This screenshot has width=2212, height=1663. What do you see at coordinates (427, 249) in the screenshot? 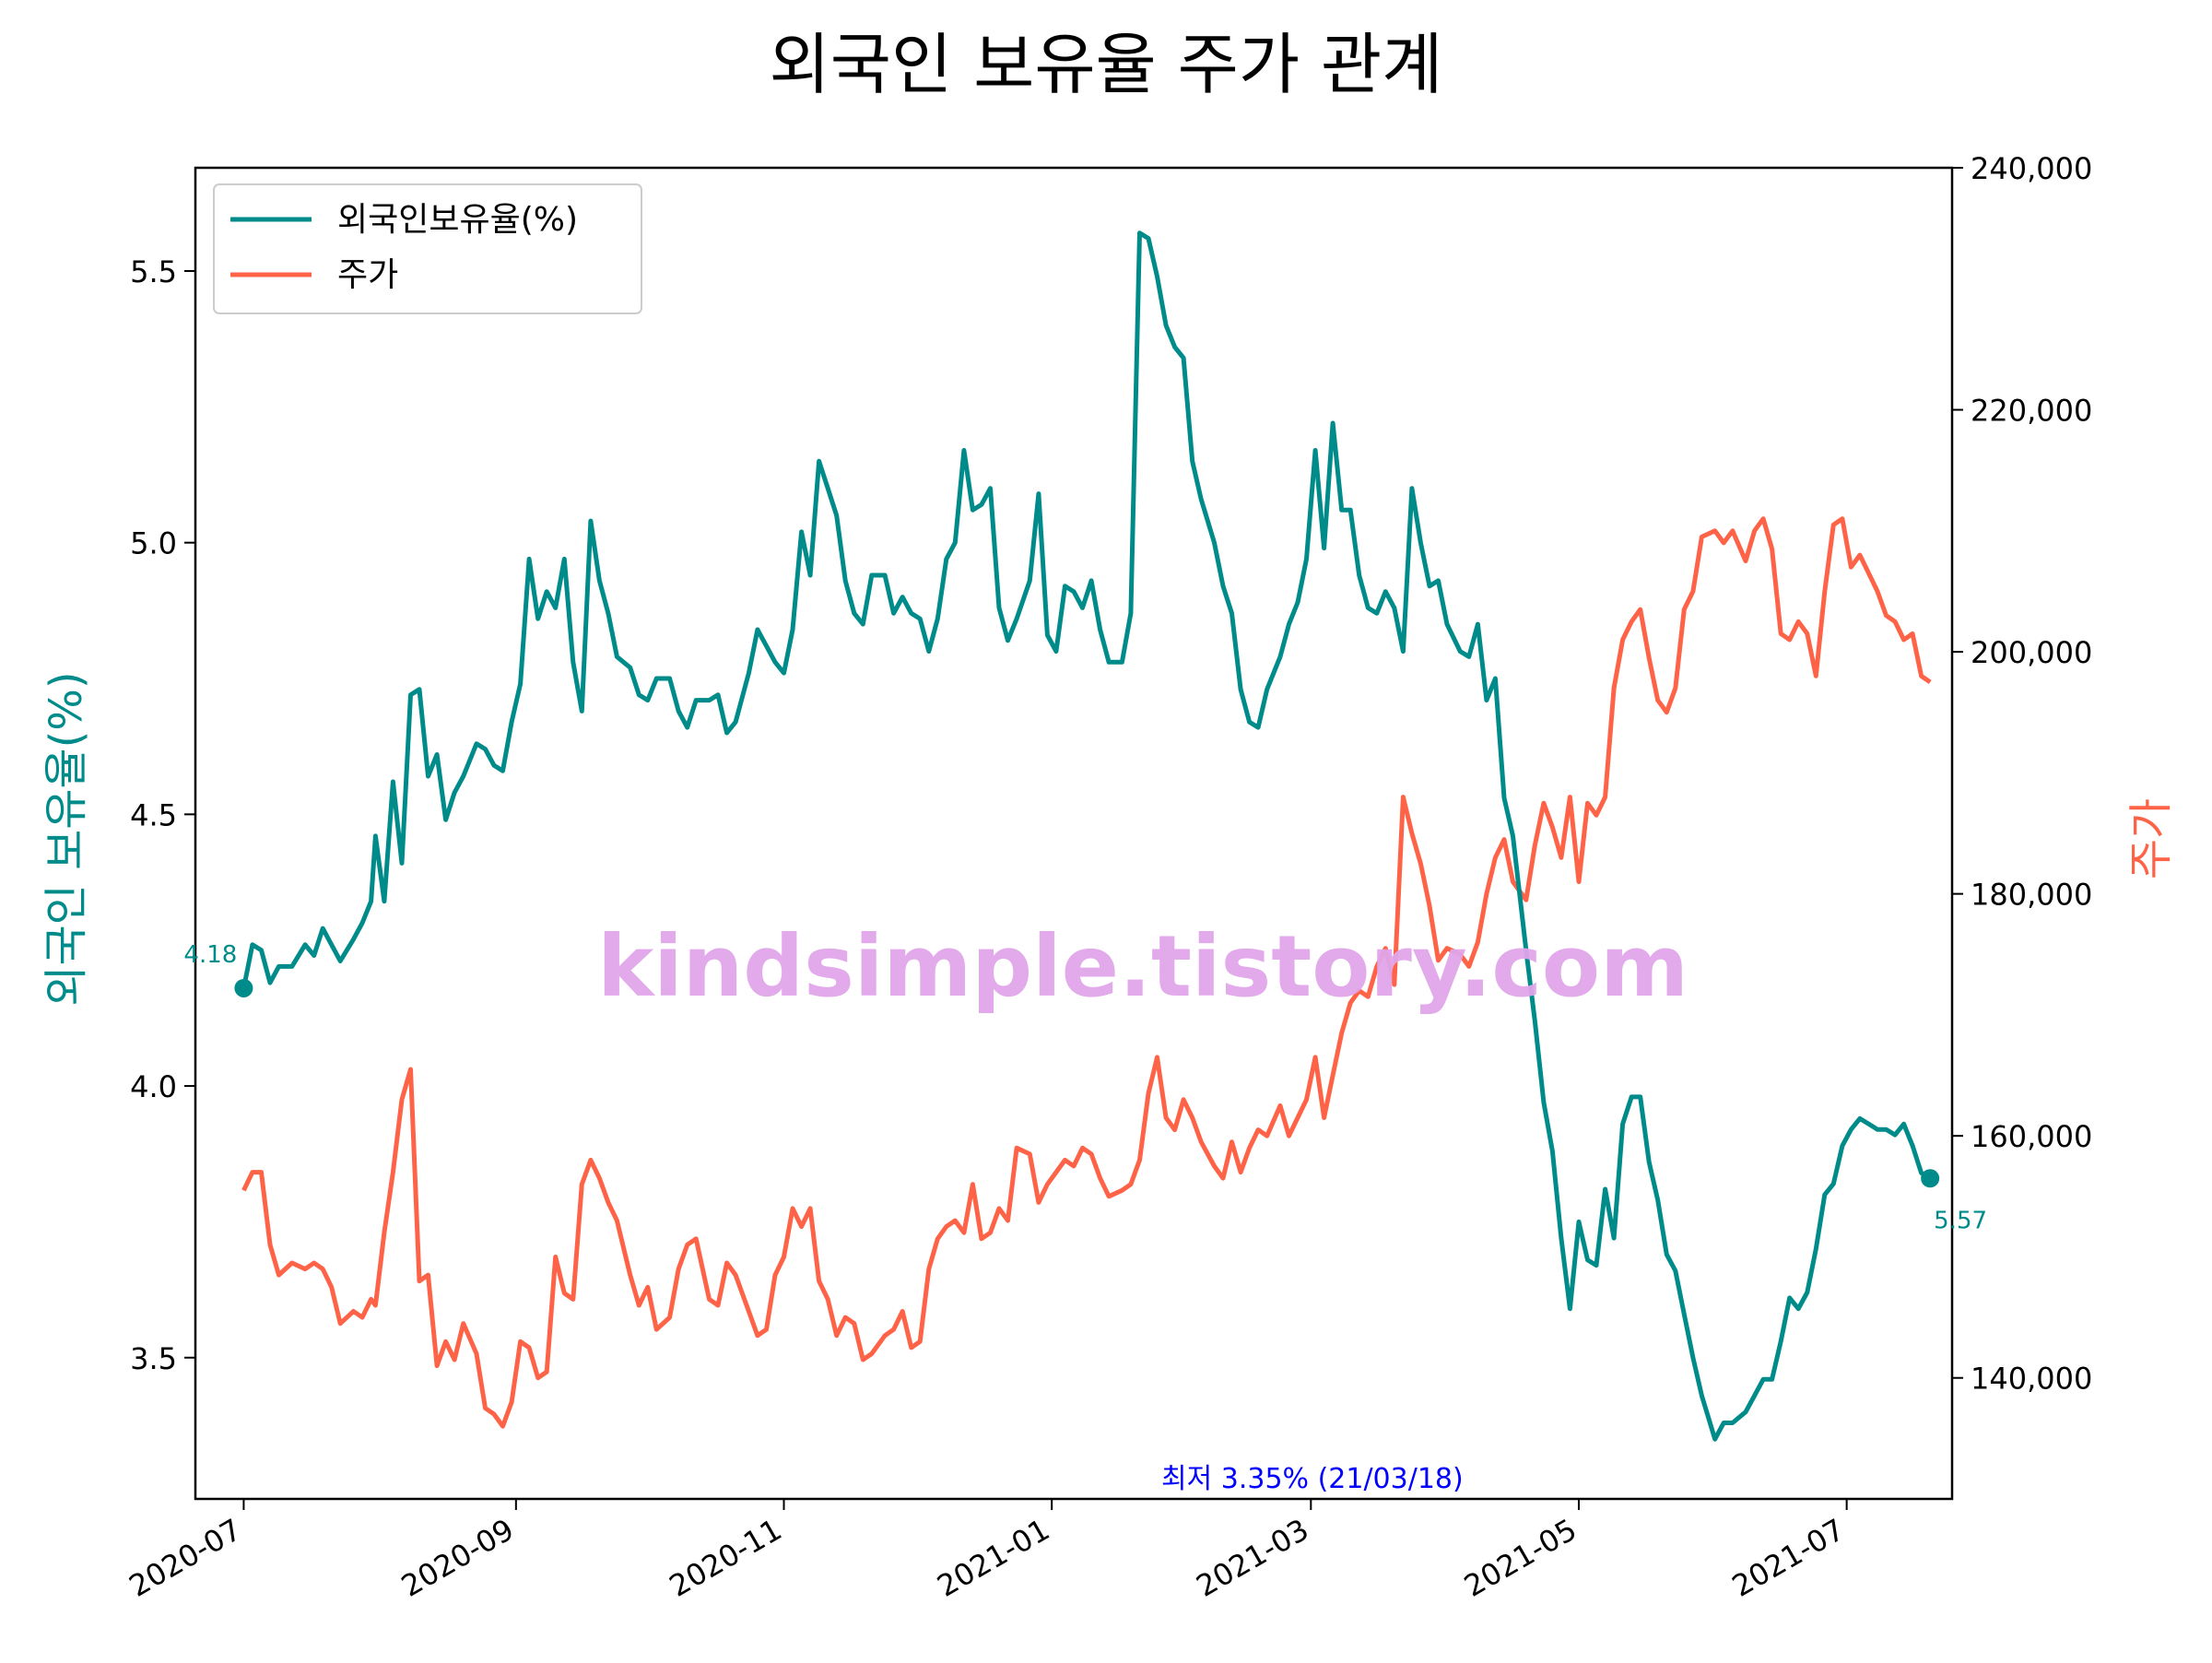
I see `legend-box` at bounding box center [427, 249].